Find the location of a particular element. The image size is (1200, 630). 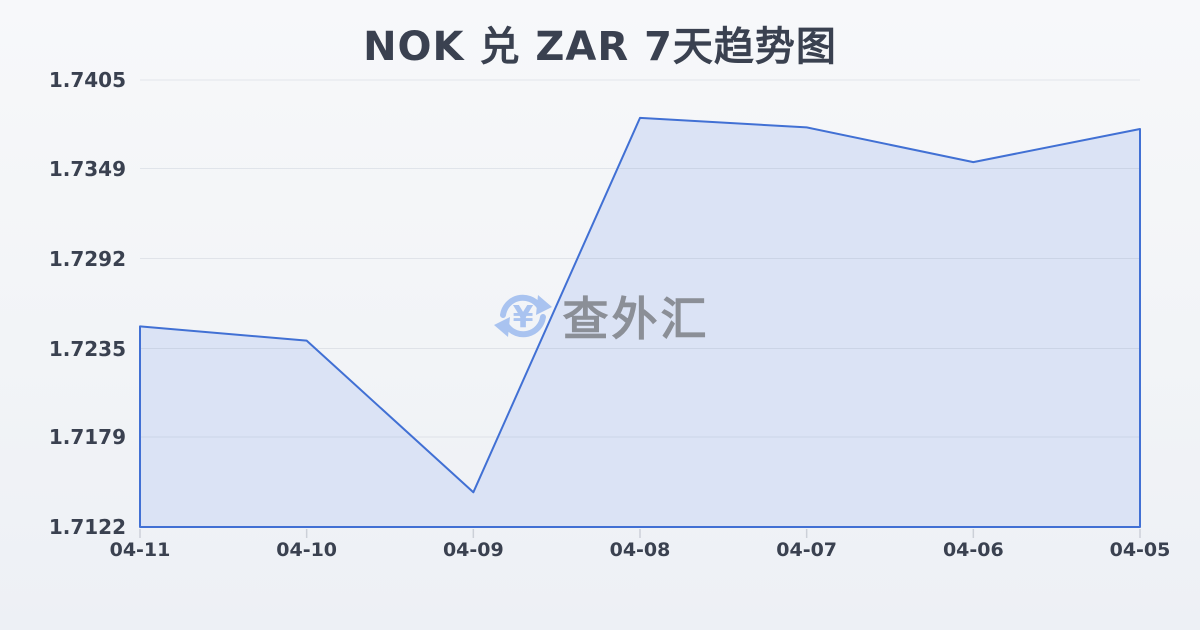

y-axis-label: 1.7122 is located at coordinates (87, 527).